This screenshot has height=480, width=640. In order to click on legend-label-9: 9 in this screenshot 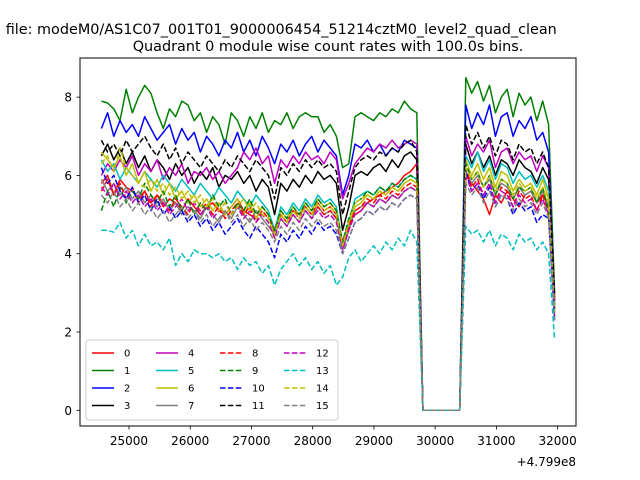, I will do `click(255, 371)`.